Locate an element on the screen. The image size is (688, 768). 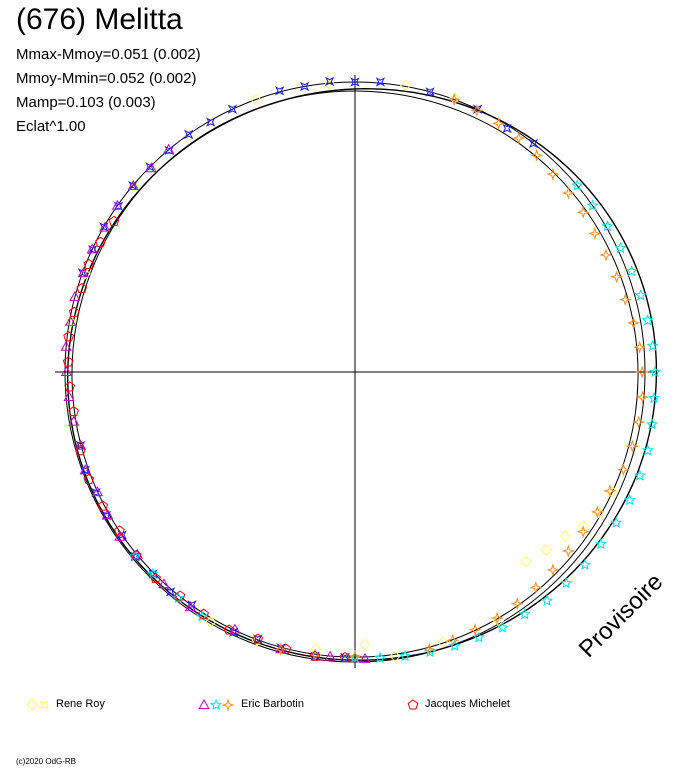
legend-label: Eric Barbotin is located at coordinates (272, 704).